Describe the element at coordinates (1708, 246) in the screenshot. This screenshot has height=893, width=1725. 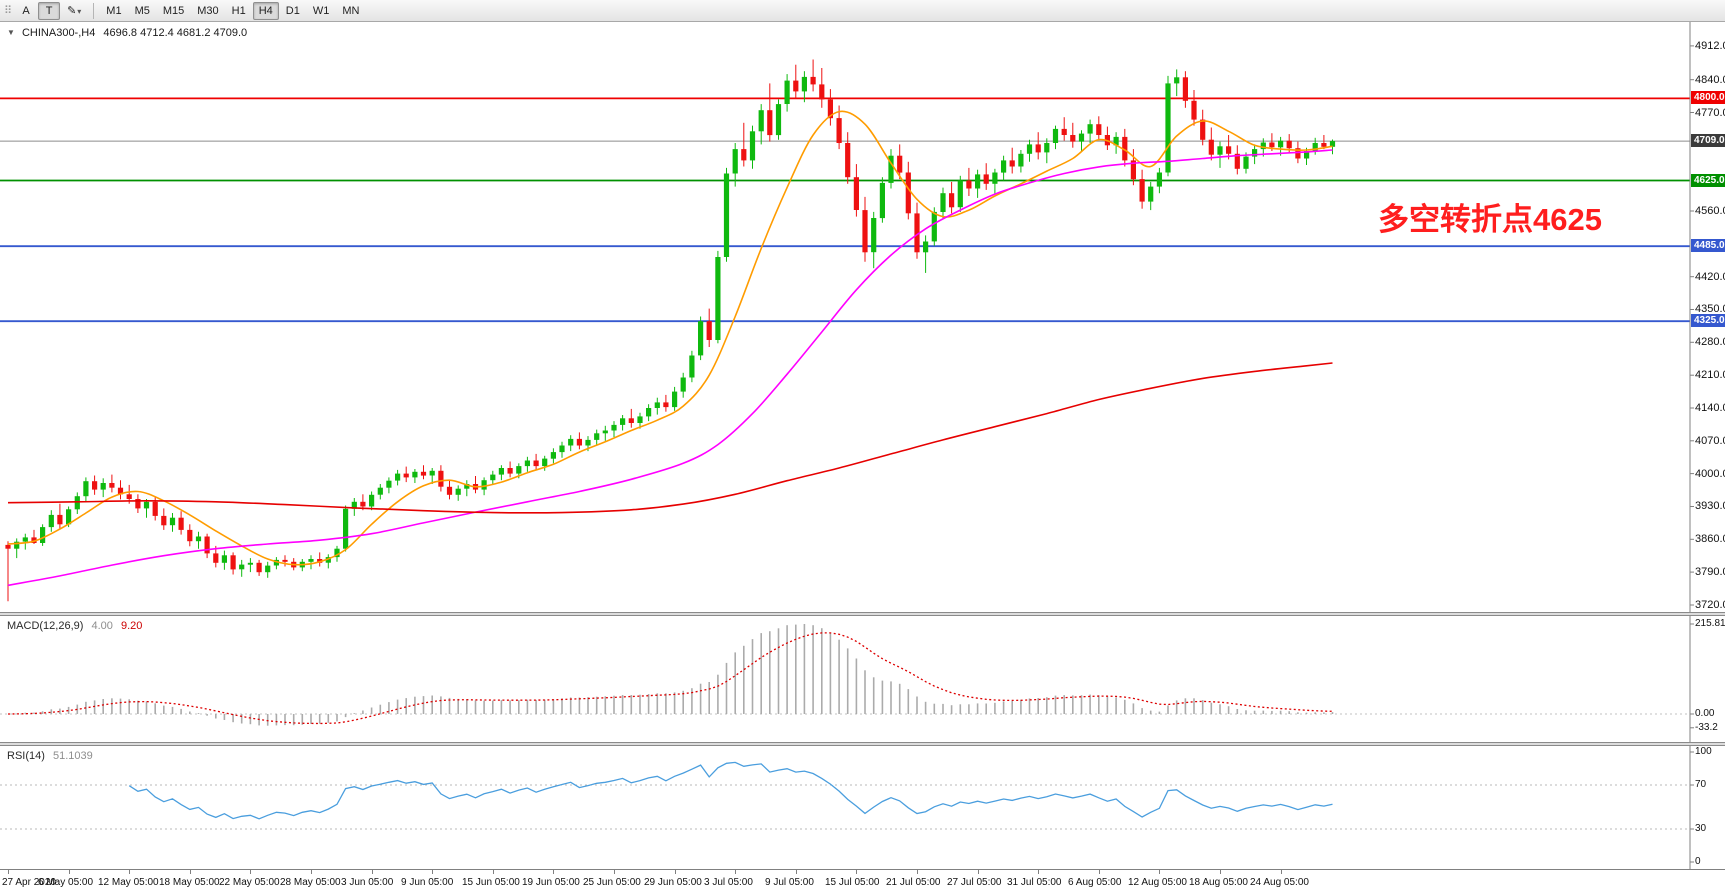
I see `price-level-tag: 4485.0` at that location.